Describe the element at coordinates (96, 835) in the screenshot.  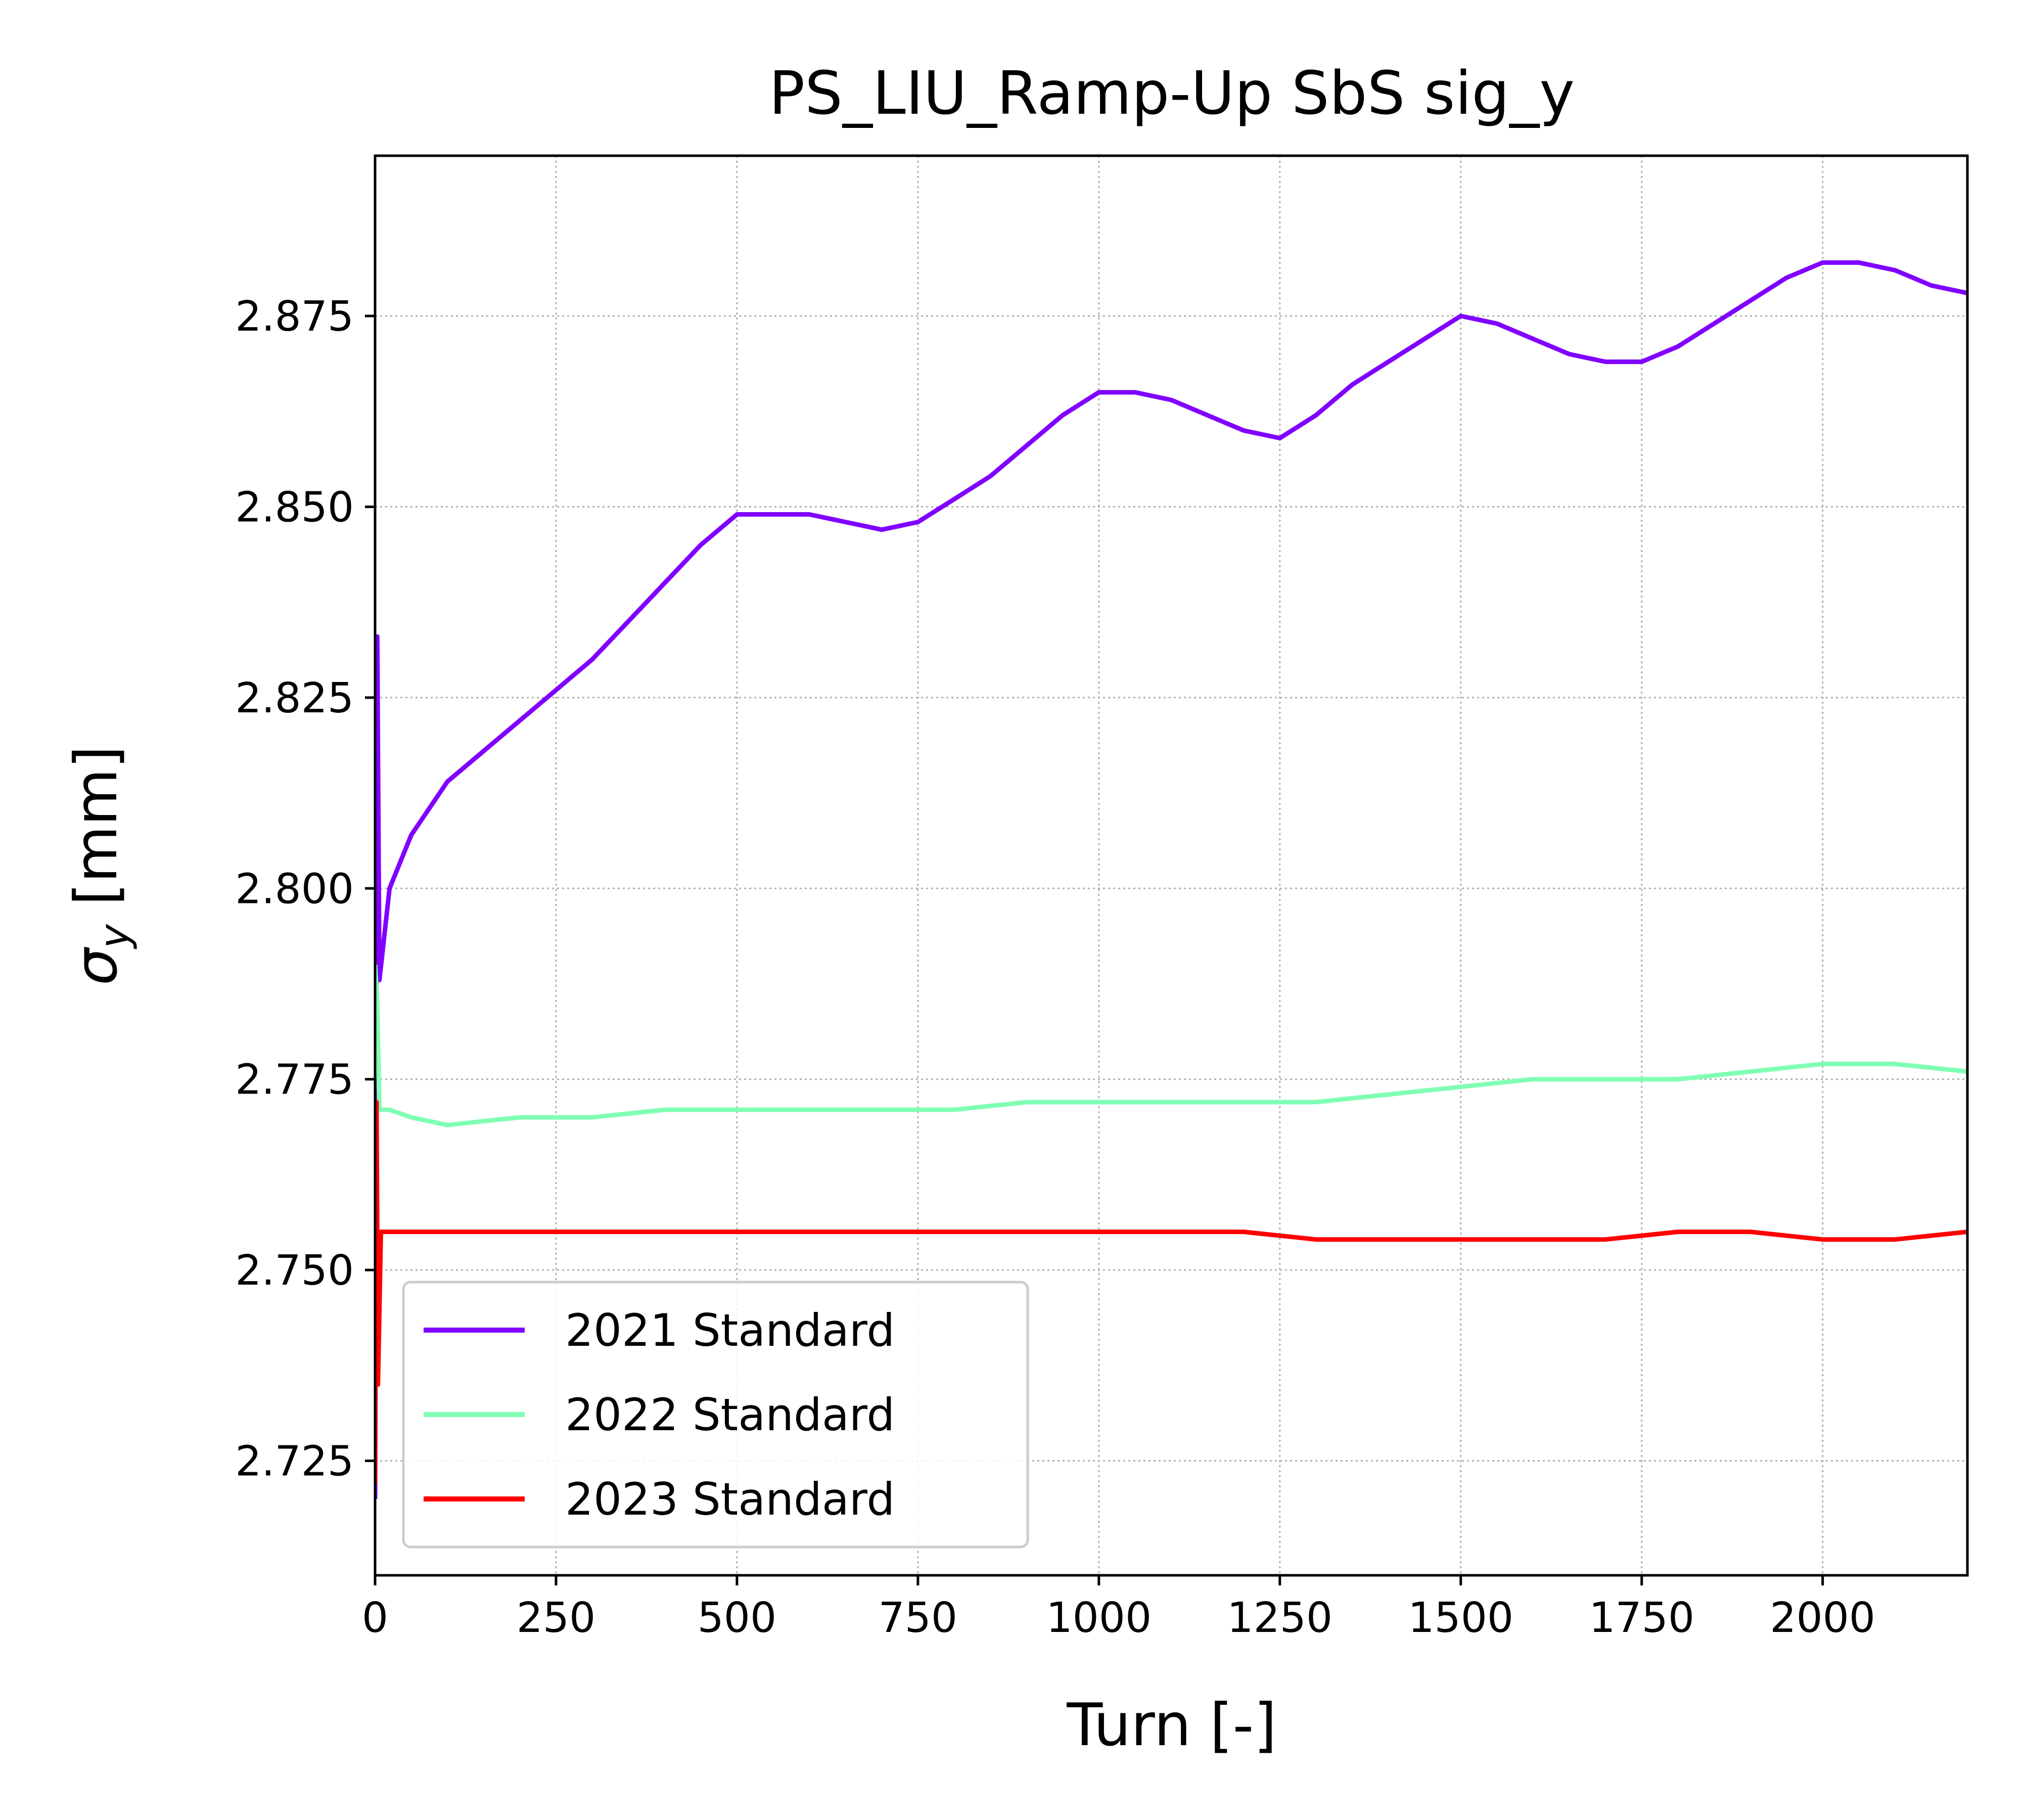
I see `y-axis-label-unit: [mm]` at that location.